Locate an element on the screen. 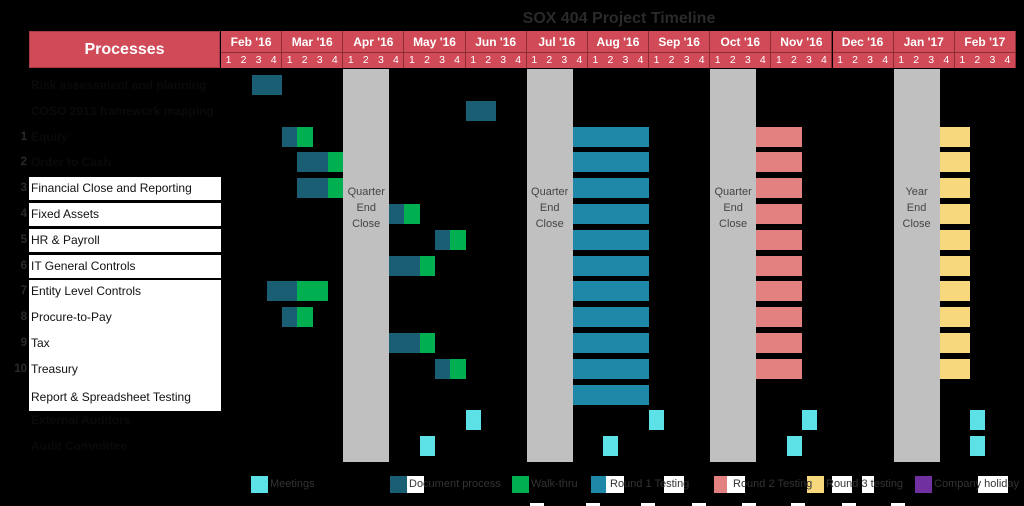 The image size is (1024, 506). month-column: Mar '16 1 2 3 4 is located at coordinates (313, 49).